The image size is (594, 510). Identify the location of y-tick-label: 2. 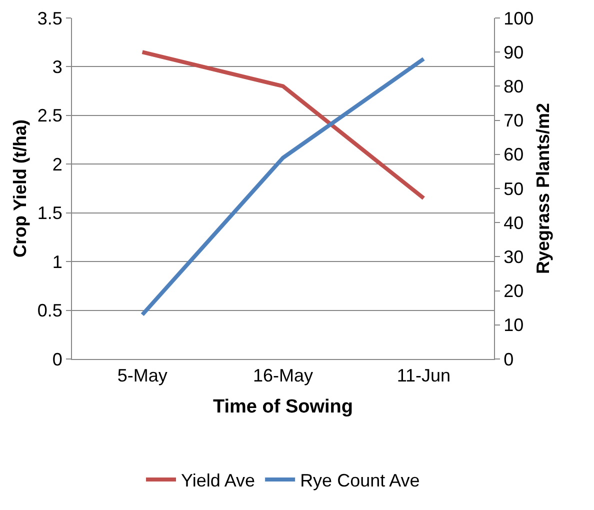
(57, 164).